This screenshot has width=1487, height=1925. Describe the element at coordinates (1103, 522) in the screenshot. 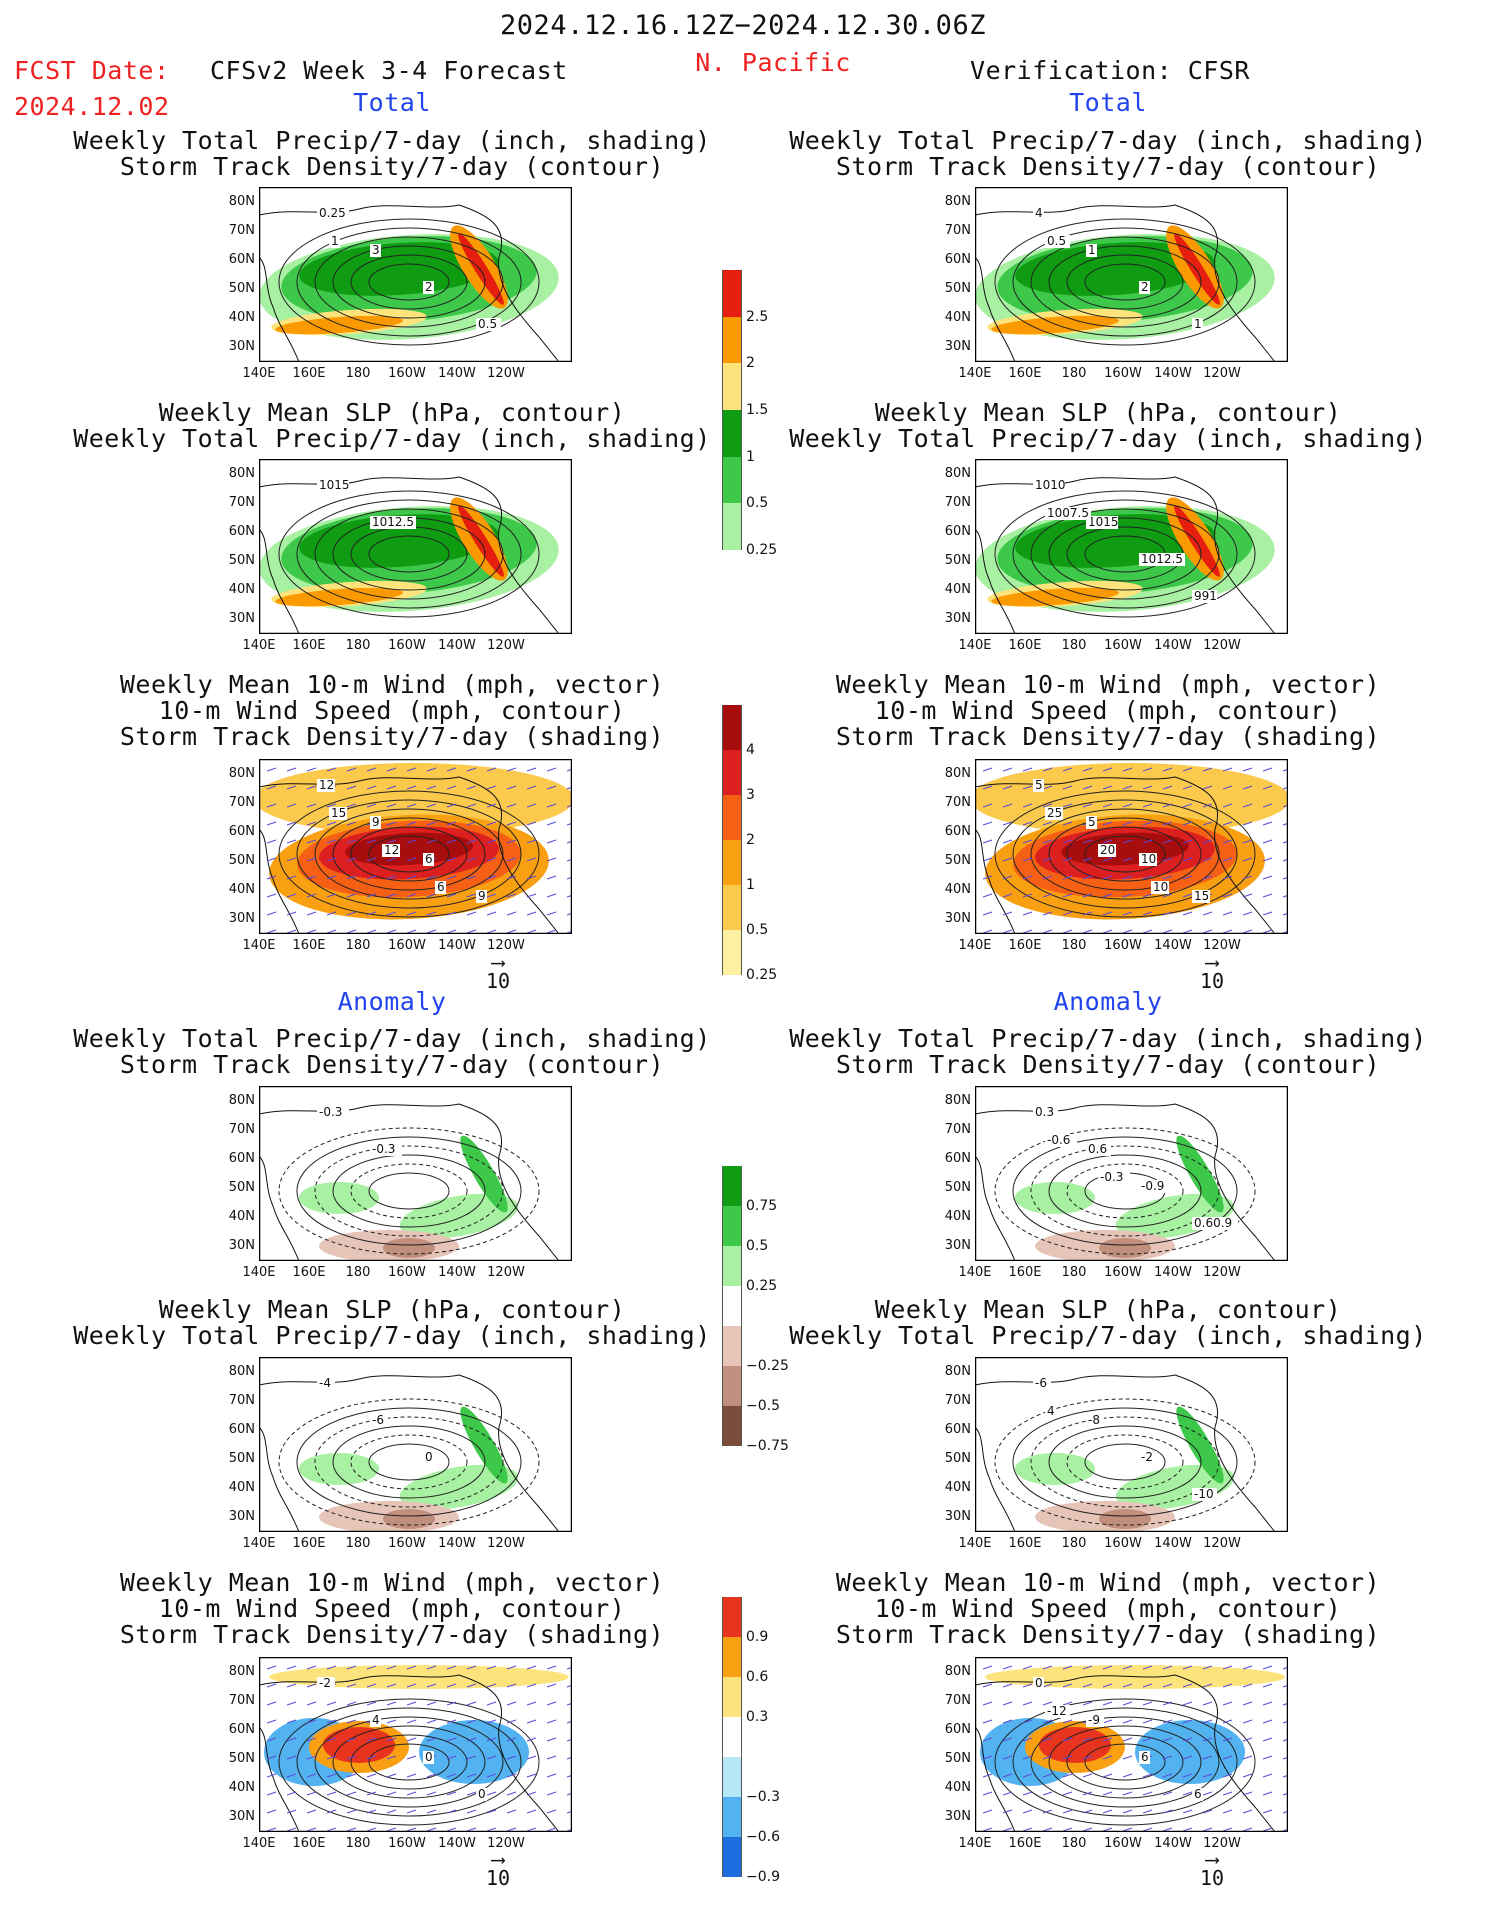

I see `contour-label: 1015` at that location.